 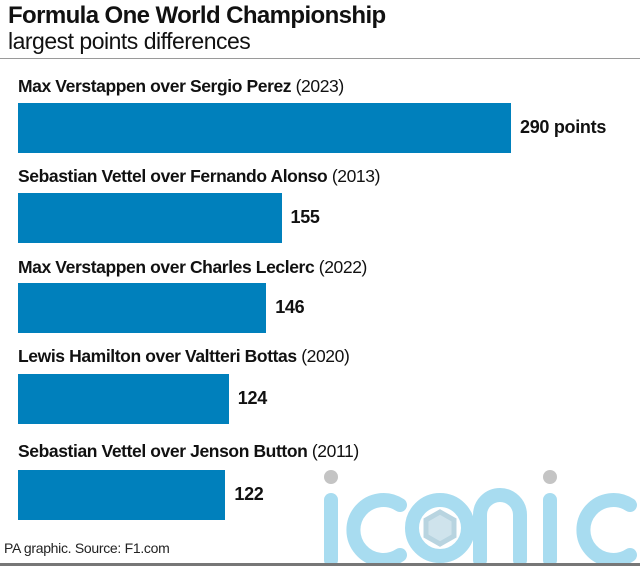 I want to click on category-year: (2023), so click(x=320, y=86).